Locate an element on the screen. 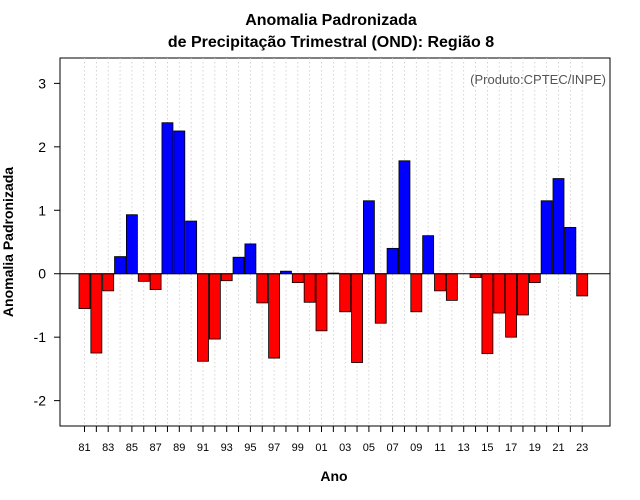 Image resolution: width=640 pixels, height=500 pixels. x-tick-label: 97 is located at coordinates (274, 448).